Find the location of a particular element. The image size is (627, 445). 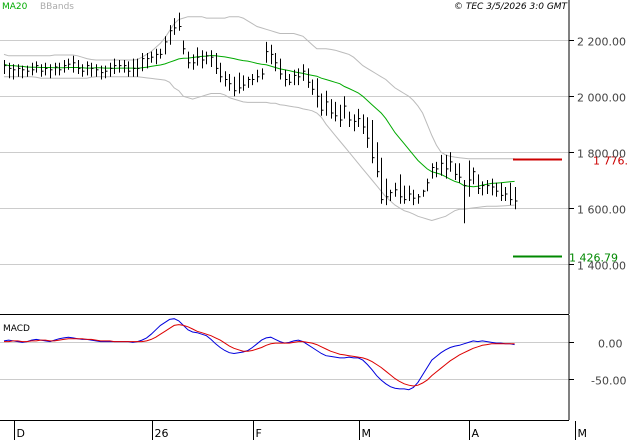

price-levels: 1 776.5 1 426.79 is located at coordinates (570, 210).